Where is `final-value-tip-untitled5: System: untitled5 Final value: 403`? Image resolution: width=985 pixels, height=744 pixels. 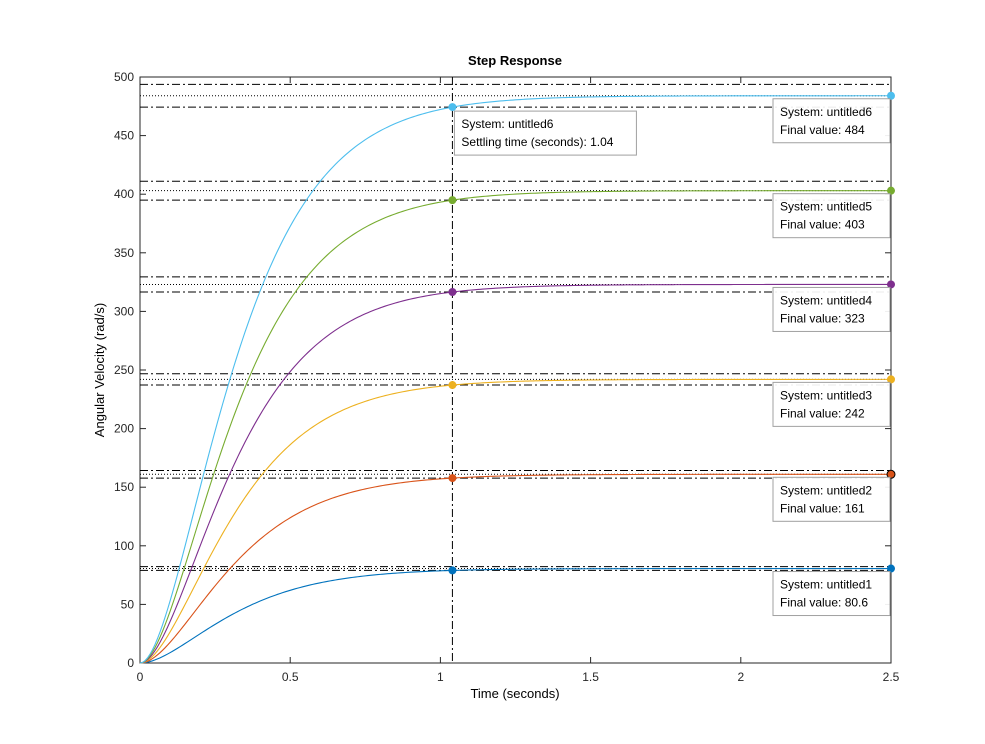 final-value-tip-untitled5: System: untitled5 Final value: 403 is located at coordinates (831, 216).